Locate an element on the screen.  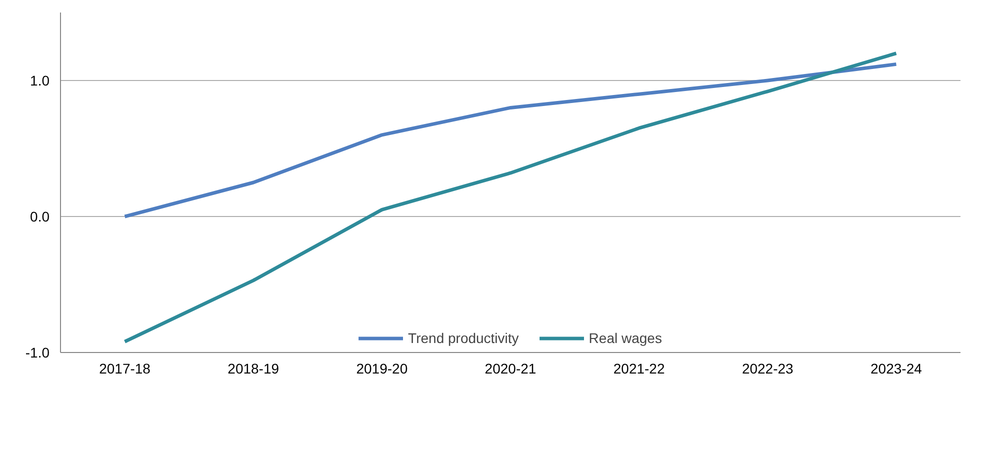
x-tick-label: 2017-18 is located at coordinates (125, 368).